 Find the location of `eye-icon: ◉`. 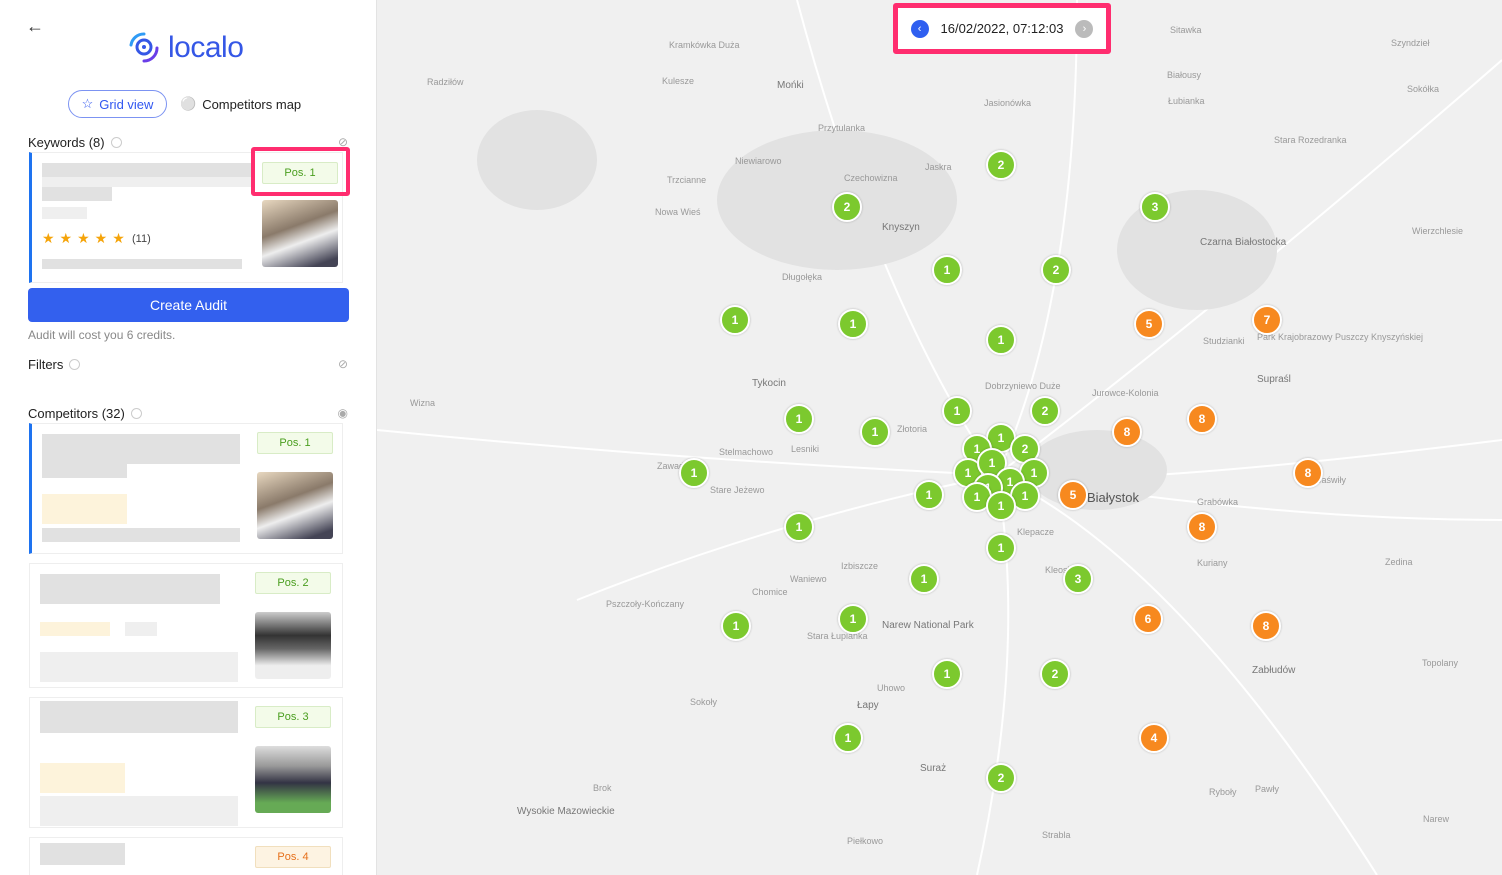

eye-icon: ◉ is located at coordinates (342, 413).